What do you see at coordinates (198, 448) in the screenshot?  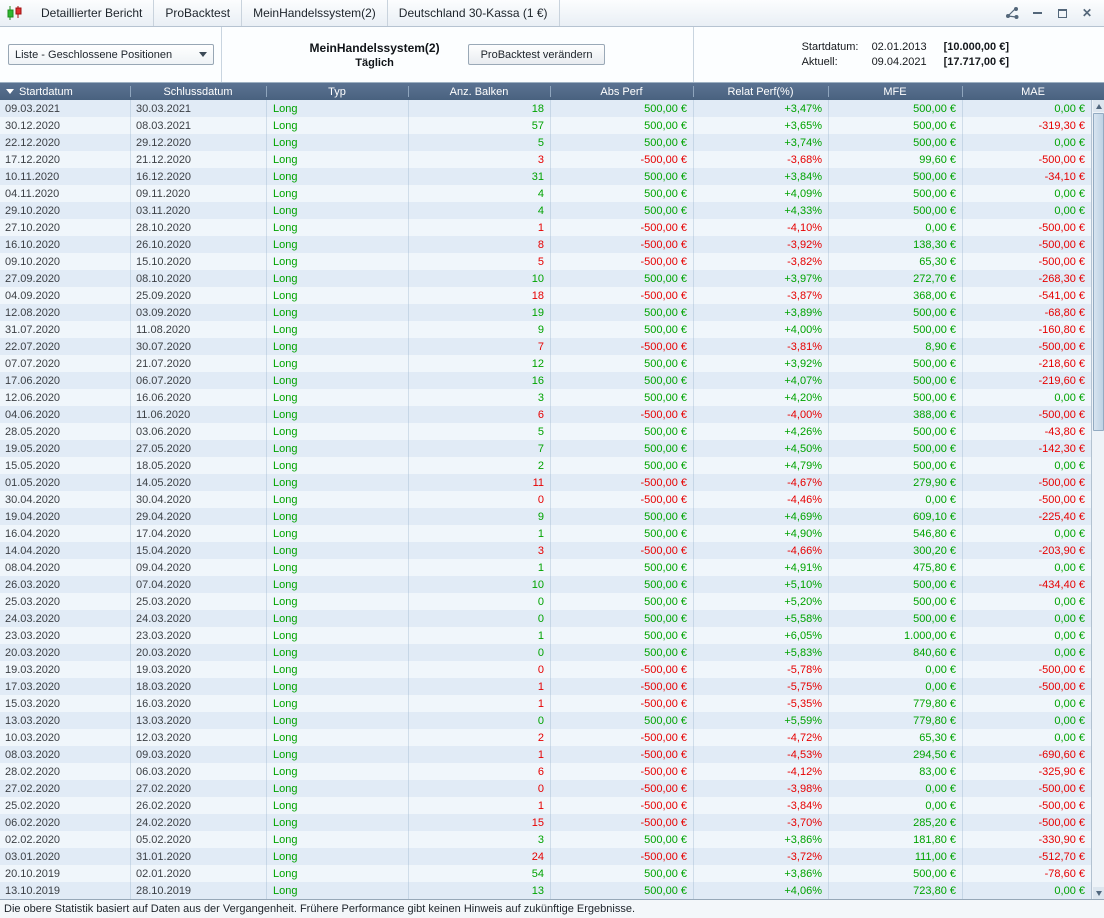 I see `end-date-cell: 27.05.2020` at bounding box center [198, 448].